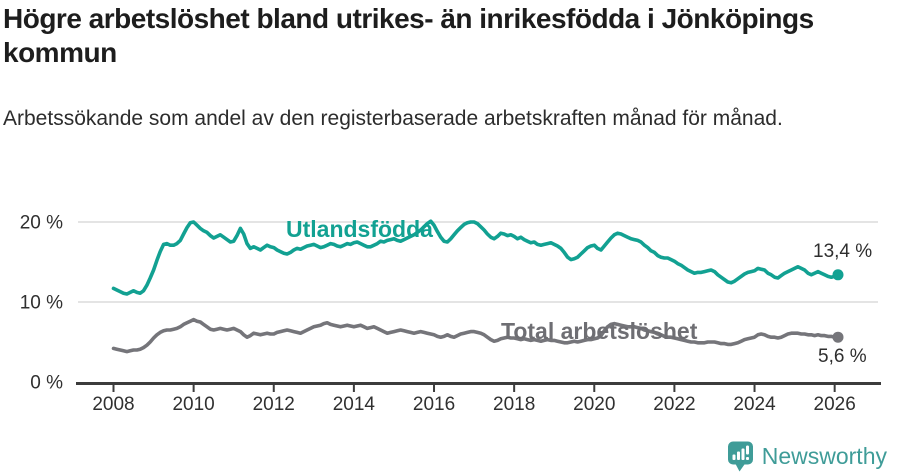 Image resolution: width=900 pixels, height=474 pixels. What do you see at coordinates (434, 404) in the screenshot?
I see `svg-text: 2016` at bounding box center [434, 404].